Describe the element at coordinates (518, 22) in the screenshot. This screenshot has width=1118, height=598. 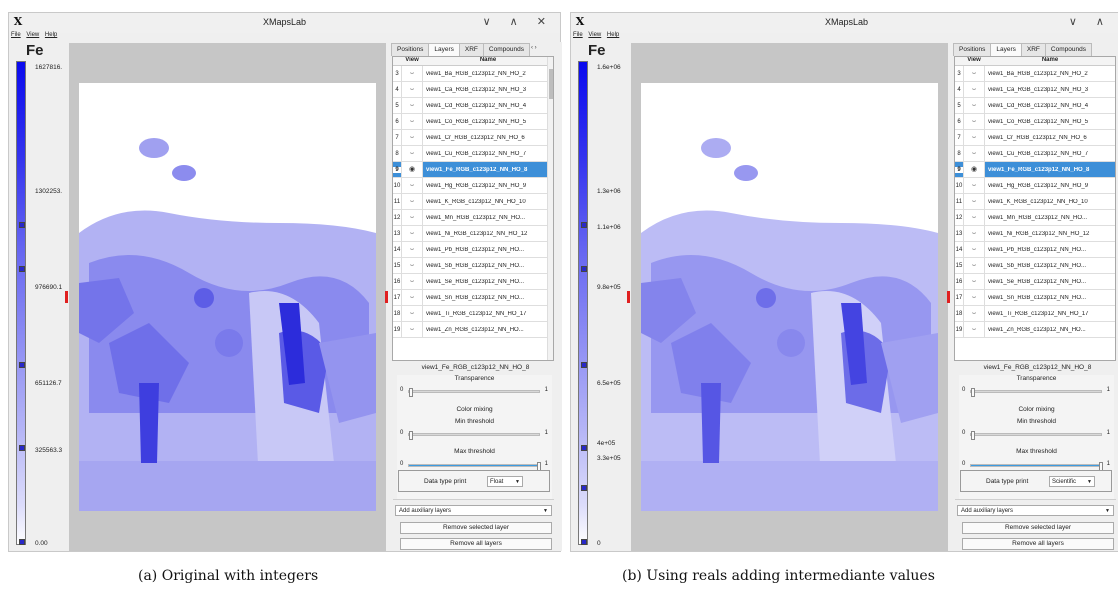
I see `window-controls: ∨ ∧ ✕` at that location.